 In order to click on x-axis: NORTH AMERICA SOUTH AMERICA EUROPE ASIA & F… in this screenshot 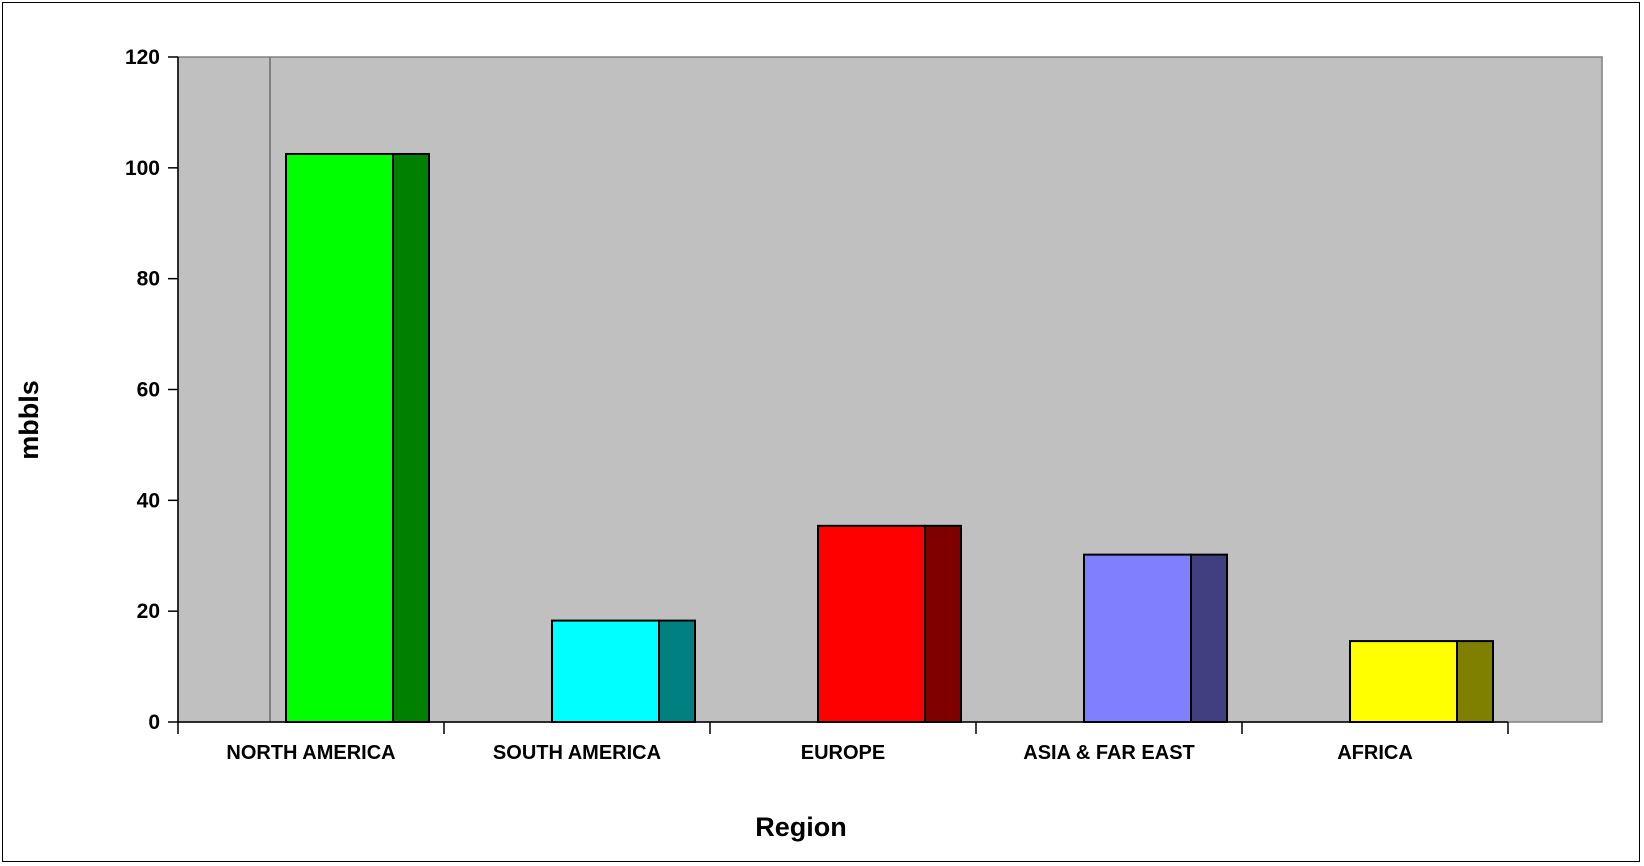, I will do `click(843, 742)`.